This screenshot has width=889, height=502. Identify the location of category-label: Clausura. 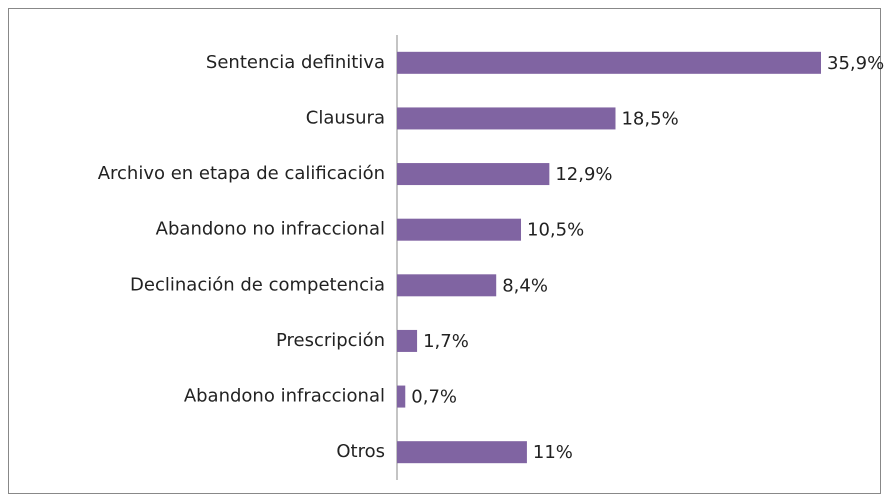
(345, 117).